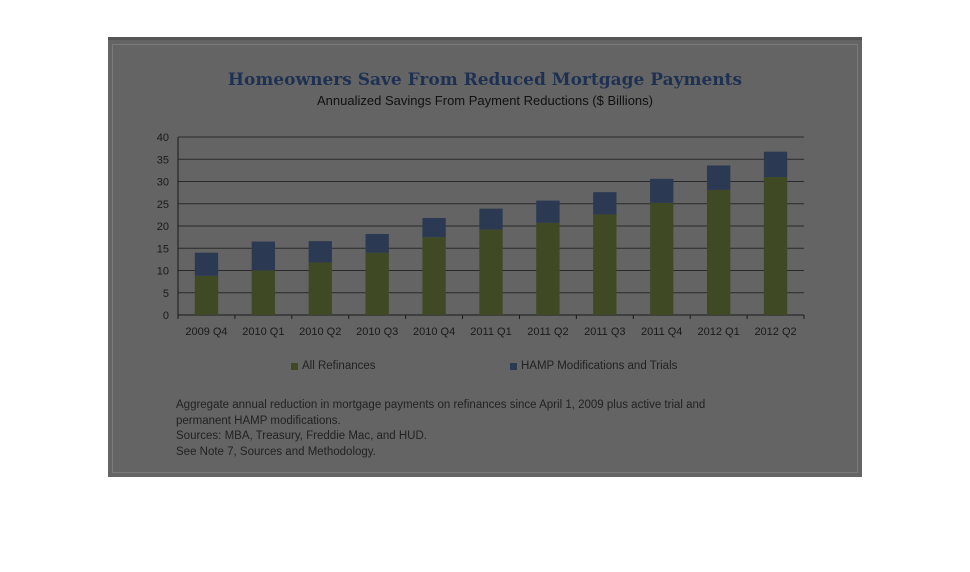  I want to click on y-tick-label: 35, so click(163, 160).